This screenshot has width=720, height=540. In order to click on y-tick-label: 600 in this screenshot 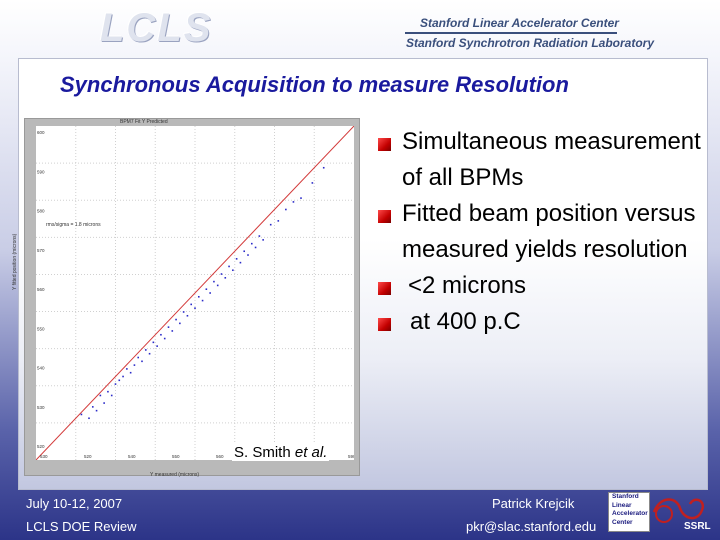, I will do `click(41, 132)`.